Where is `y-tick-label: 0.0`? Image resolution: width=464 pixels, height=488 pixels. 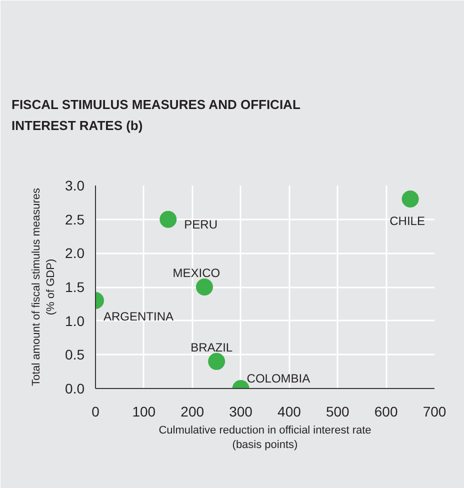 y-tick-label: 0.0 is located at coordinates (75, 388).